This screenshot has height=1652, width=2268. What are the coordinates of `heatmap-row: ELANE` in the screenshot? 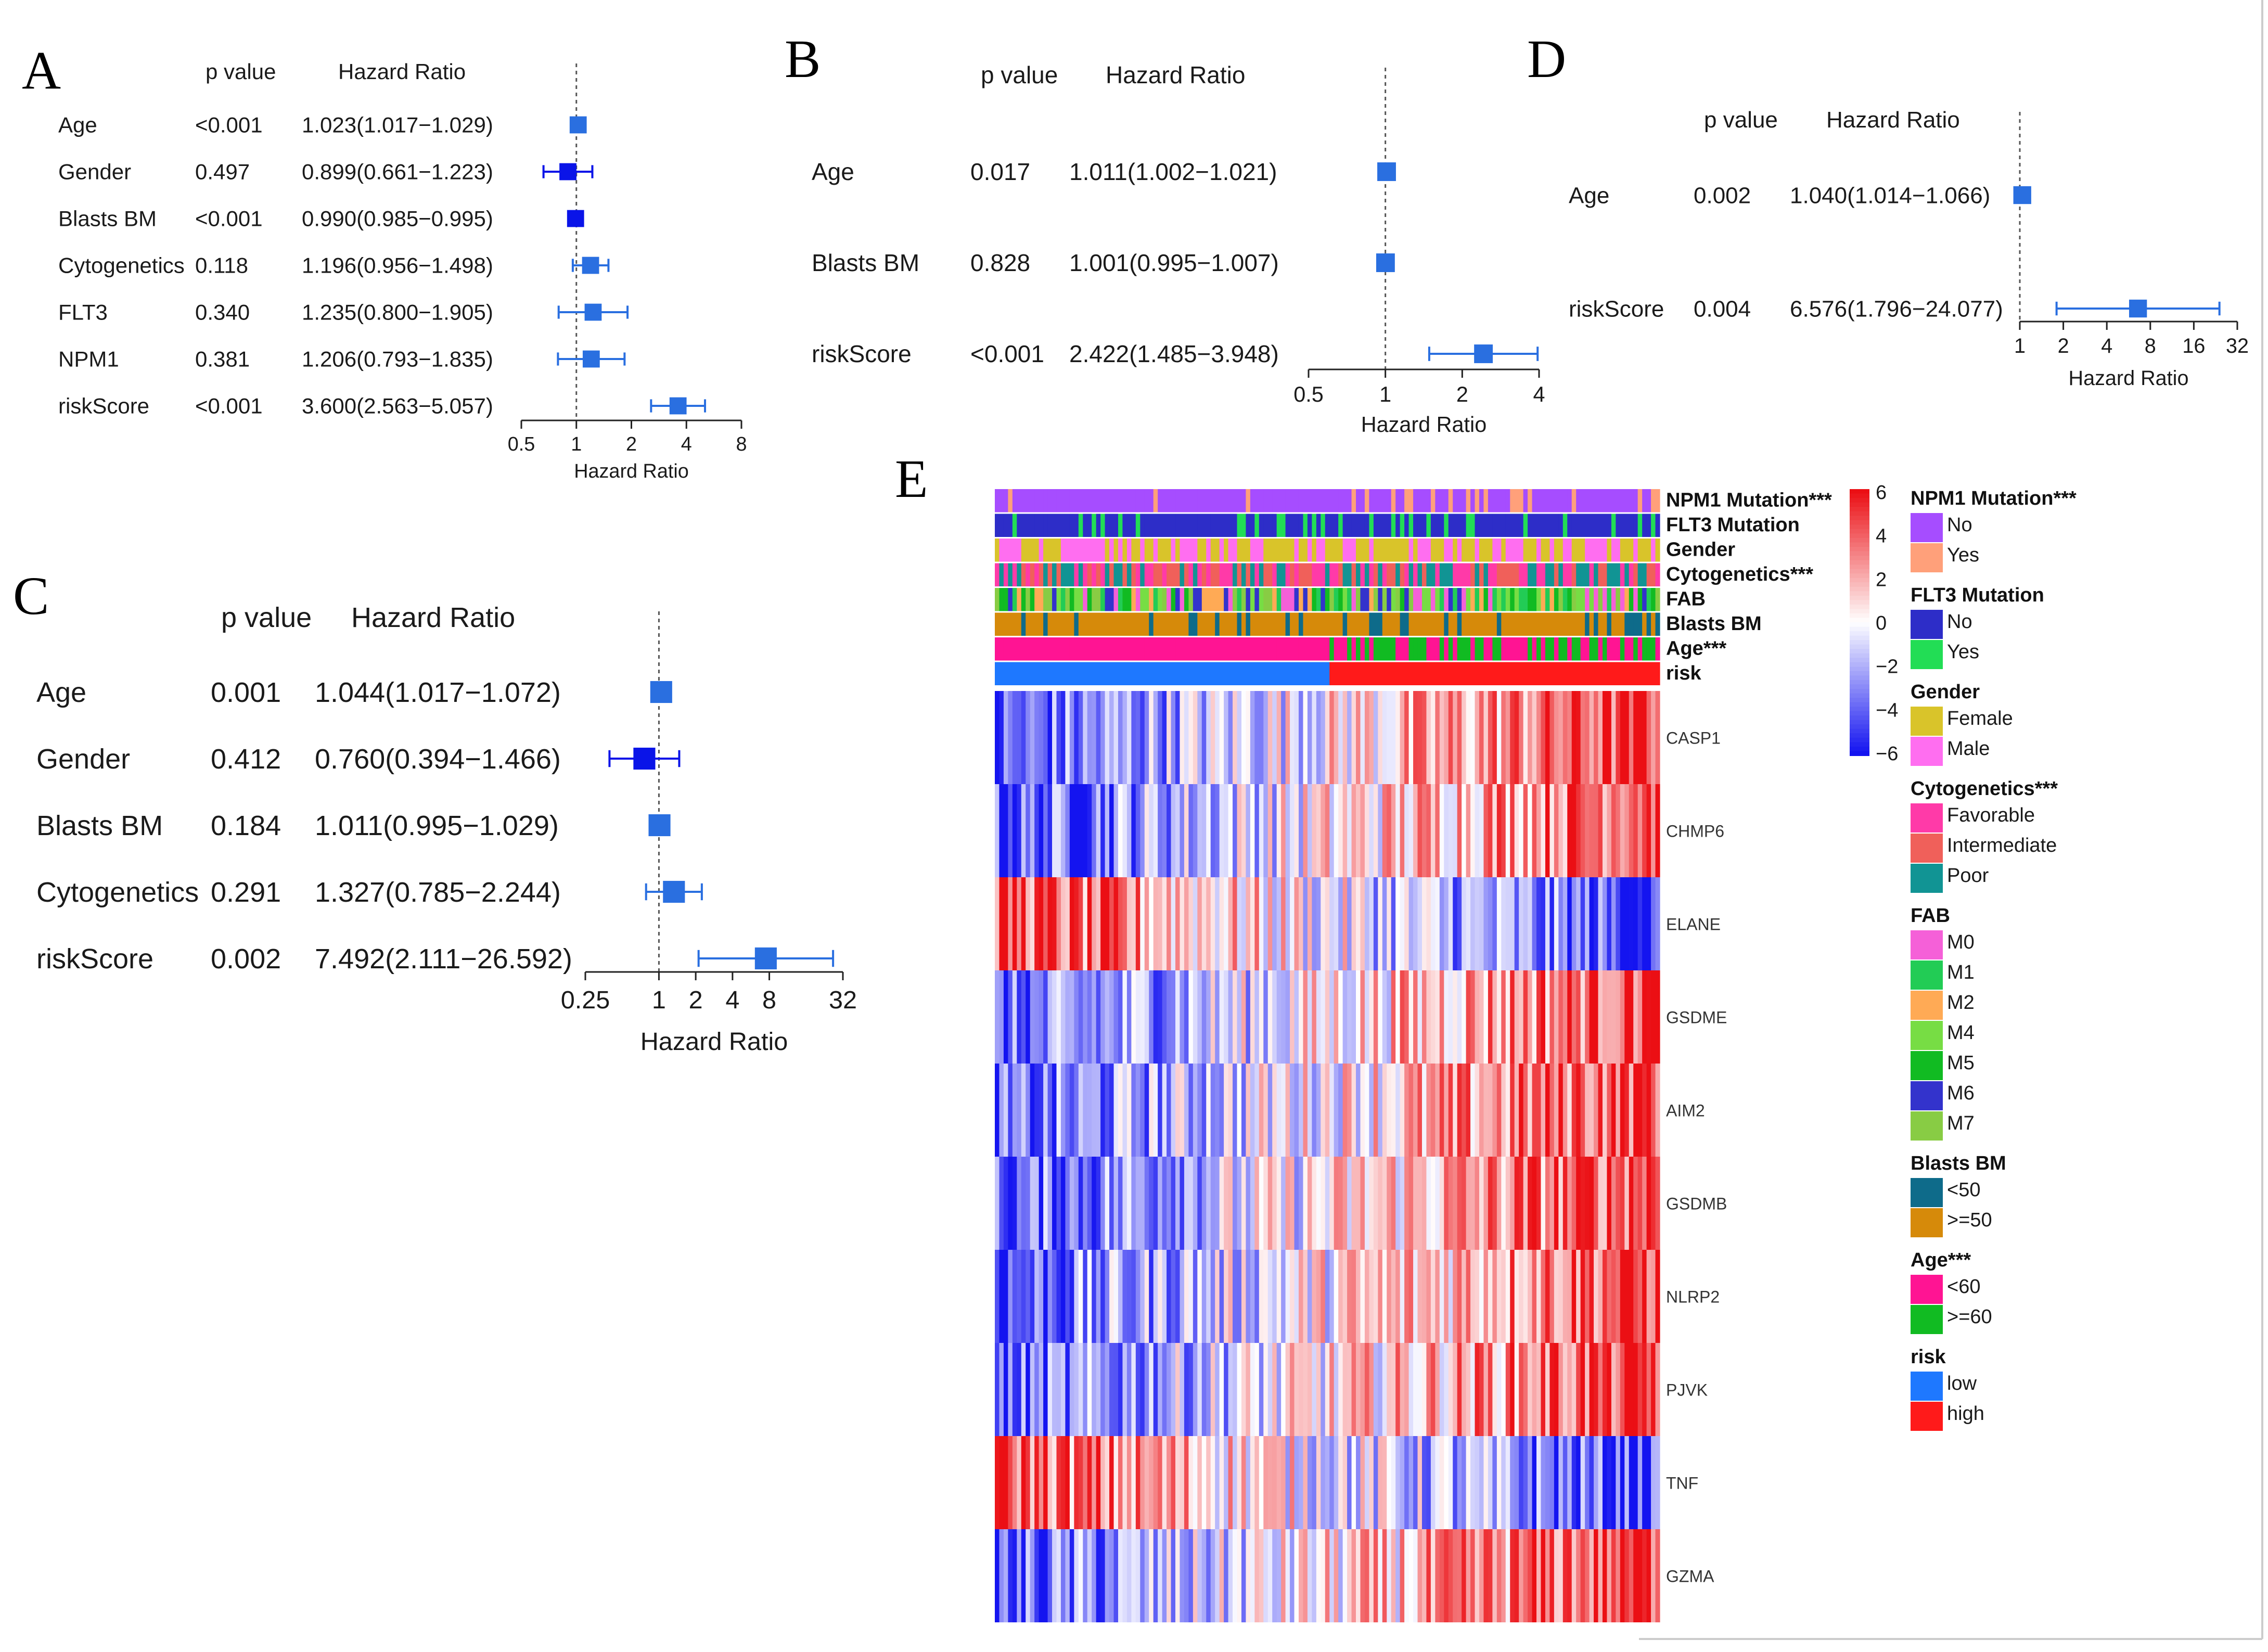 It's located at (1358, 923).